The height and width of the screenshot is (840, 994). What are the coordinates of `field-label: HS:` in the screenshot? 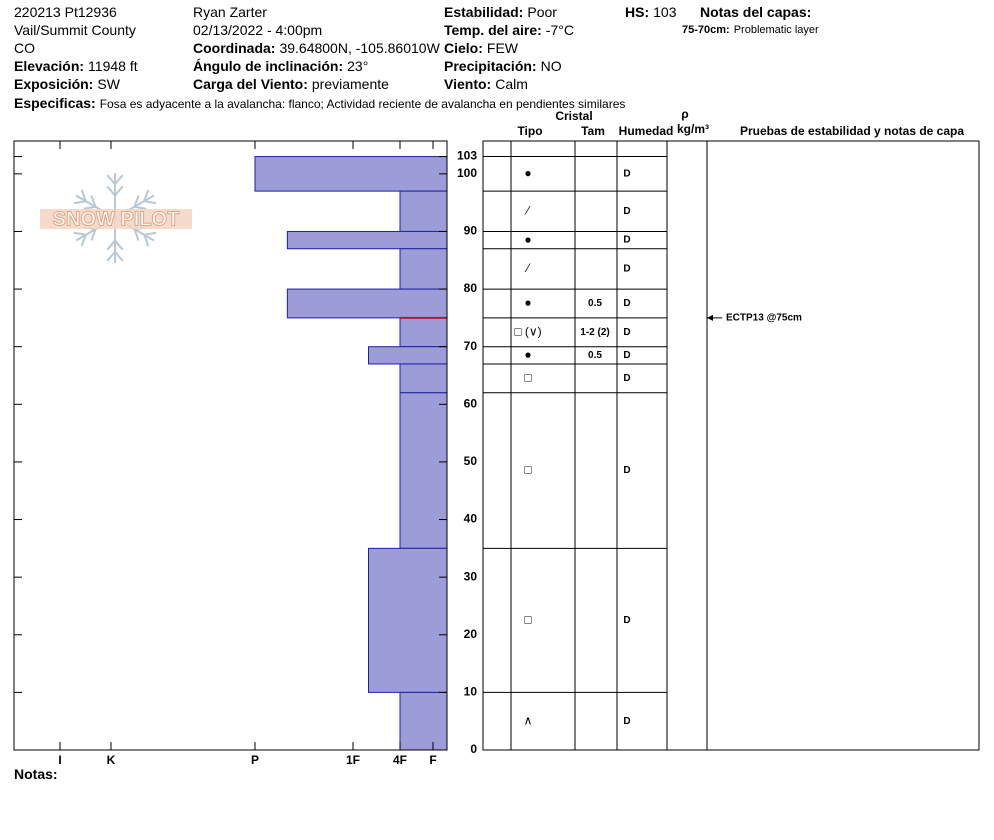 It's located at (637, 12).